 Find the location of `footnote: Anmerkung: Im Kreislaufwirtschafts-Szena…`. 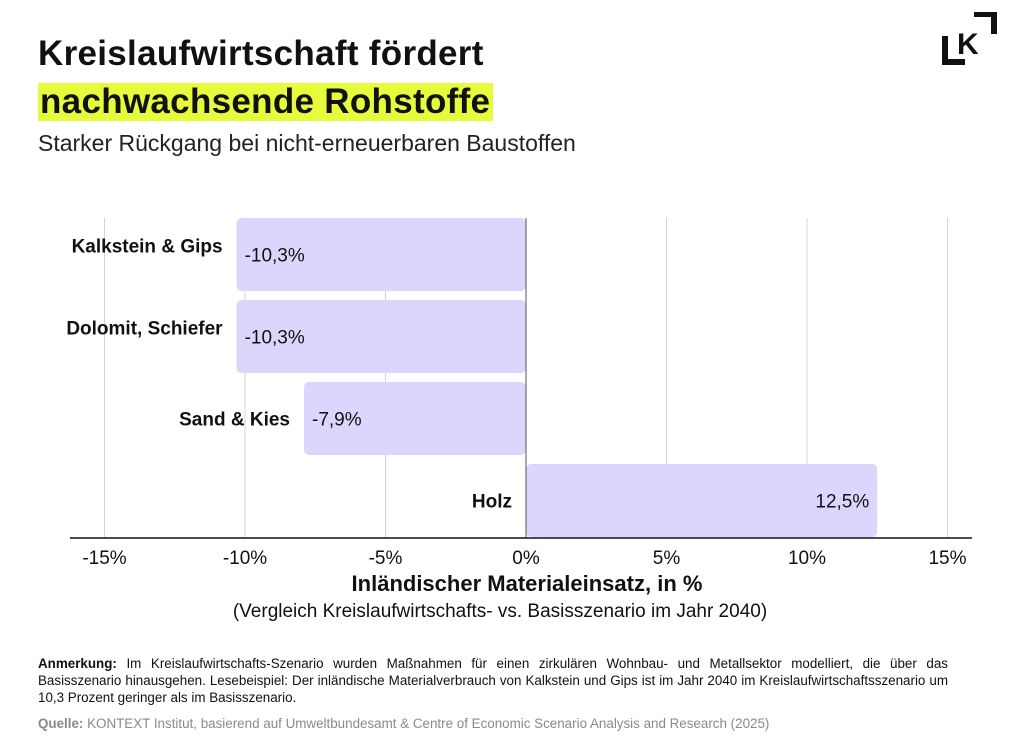

footnote: Anmerkung: Im Kreislaufwirtschafts-Szena… is located at coordinates (493, 680).